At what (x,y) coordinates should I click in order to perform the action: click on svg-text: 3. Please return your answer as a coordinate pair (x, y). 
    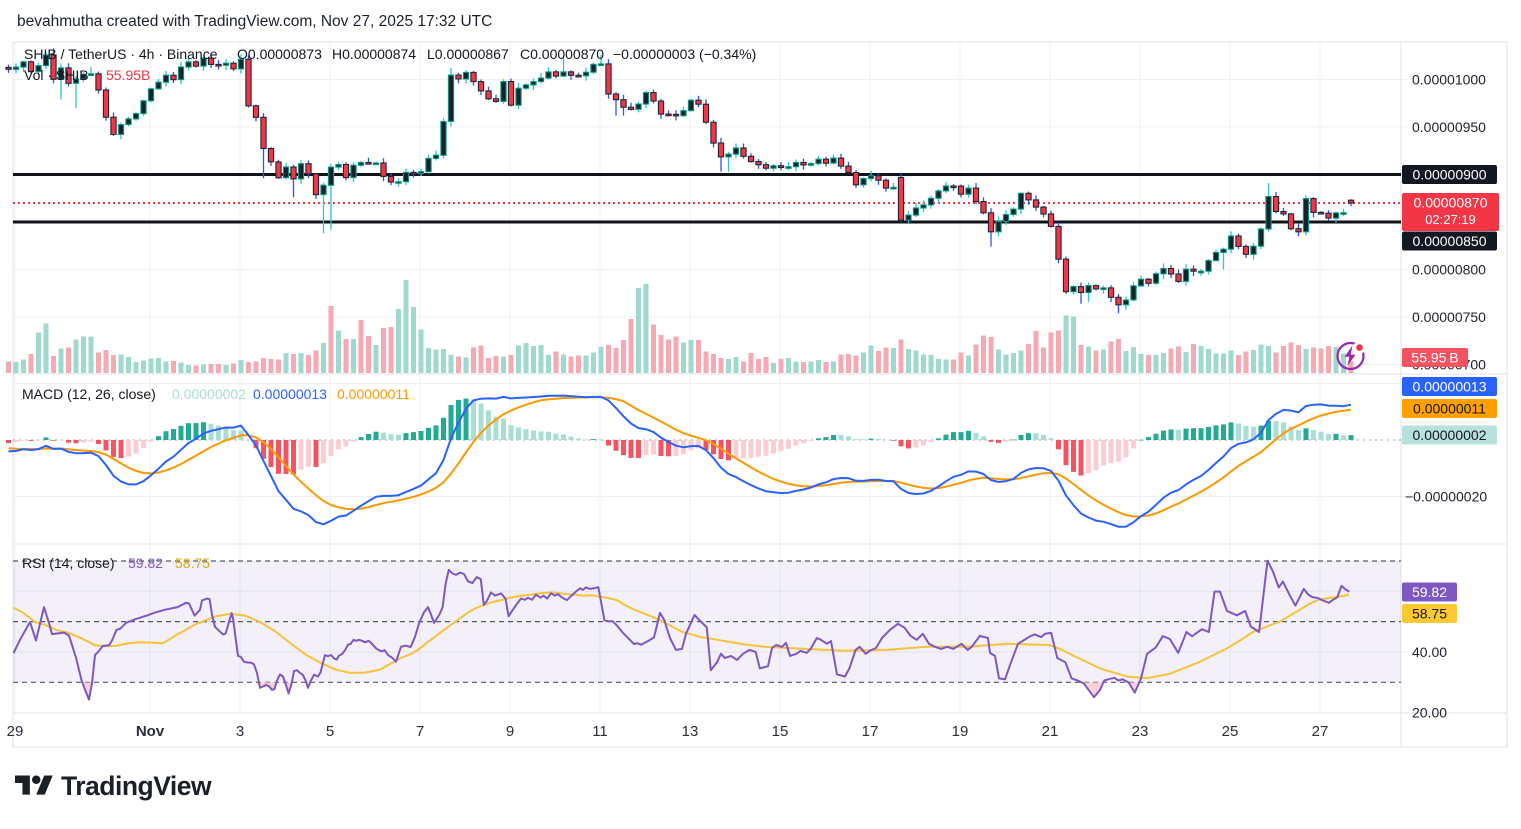
    Looking at the image, I should click on (240, 731).